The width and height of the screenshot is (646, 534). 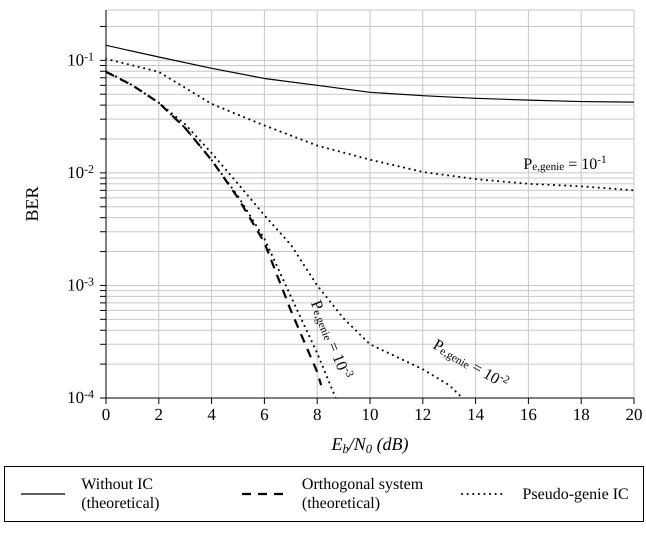 What do you see at coordinates (369, 445) in the screenshot?
I see `x-axis-title: E$_{b}$/N$_{0}$ (dB)` at bounding box center [369, 445].